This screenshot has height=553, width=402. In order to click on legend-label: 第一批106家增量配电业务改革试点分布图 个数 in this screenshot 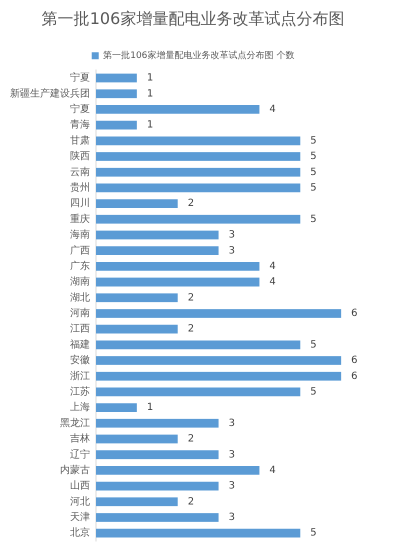, I will do `click(198, 56)`.